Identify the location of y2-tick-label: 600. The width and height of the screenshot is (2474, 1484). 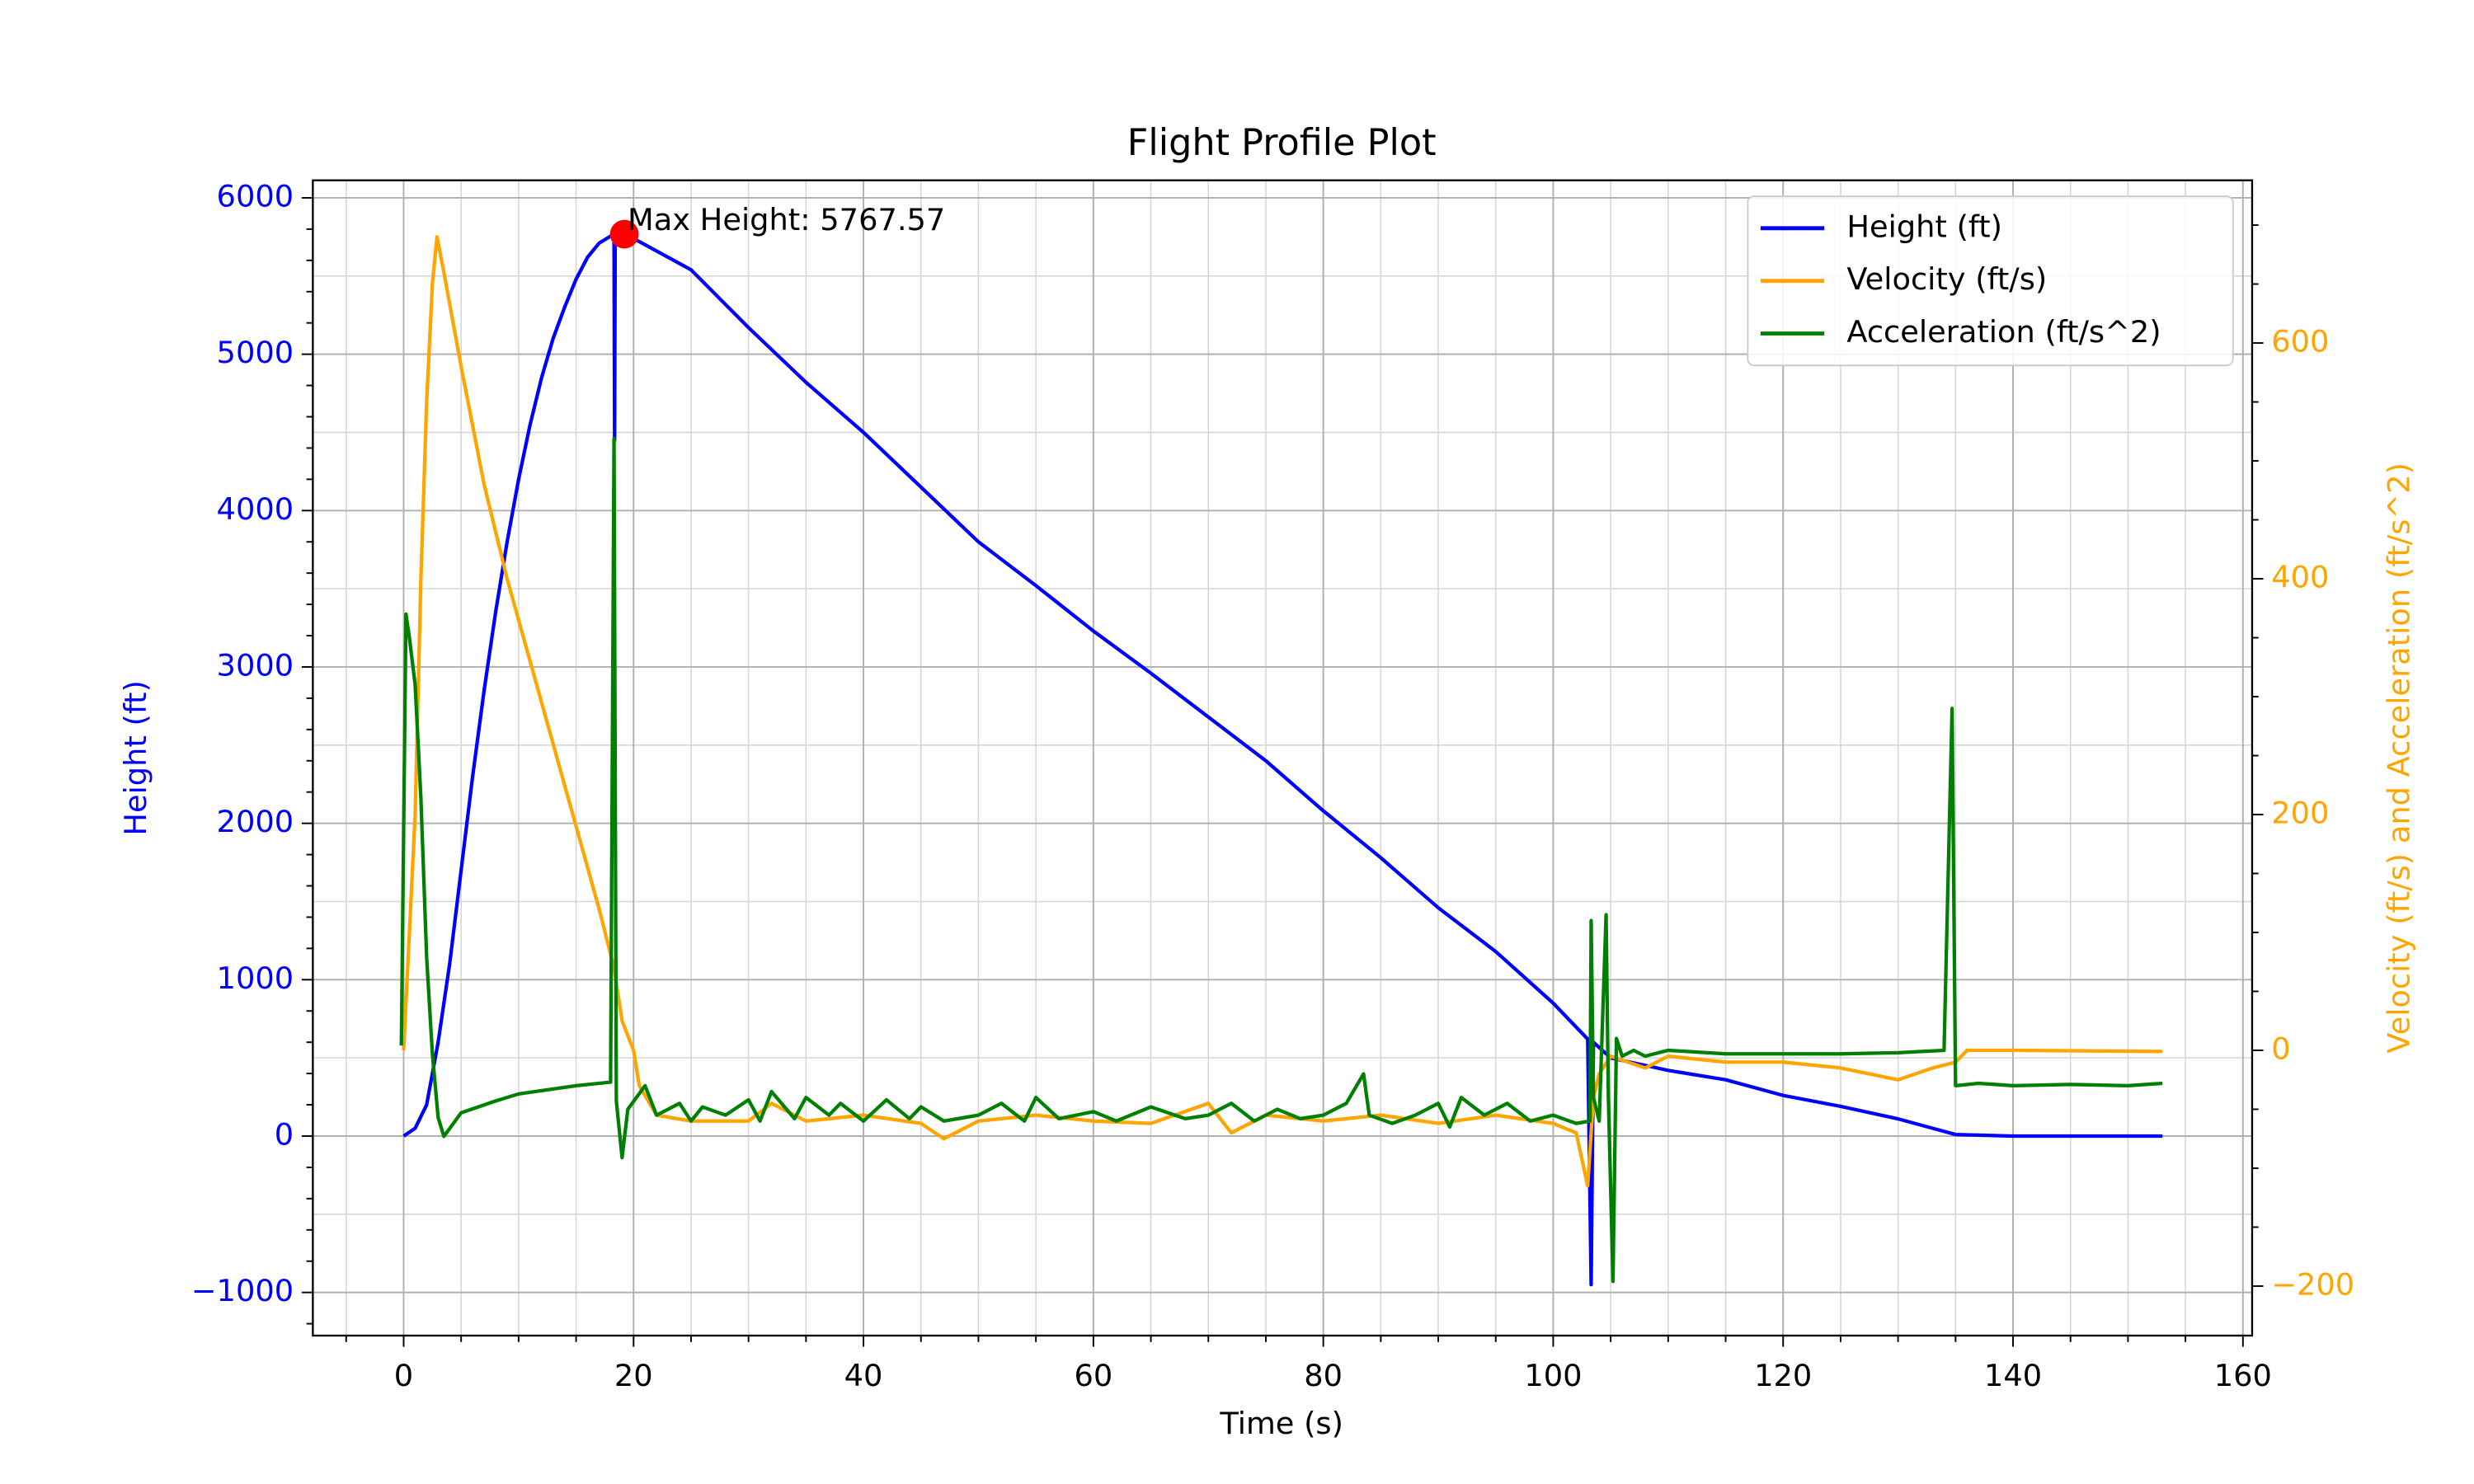
(2300, 341).